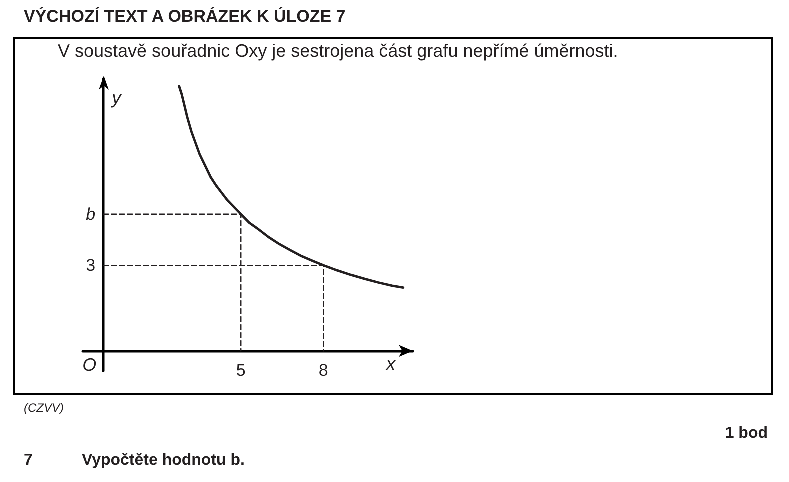  Describe the element at coordinates (338, 51) in the screenshot. I see `chart-subtitle: V soustavě souřadnic Oxy je sestrojena část grafu nepřímé úměrnosti.` at that location.